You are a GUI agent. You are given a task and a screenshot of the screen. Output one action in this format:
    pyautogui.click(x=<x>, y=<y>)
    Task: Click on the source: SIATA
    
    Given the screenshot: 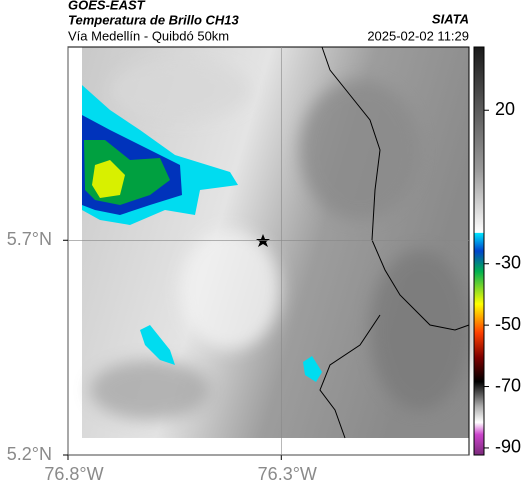 What is the action you would take?
    pyautogui.click(x=450, y=18)
    